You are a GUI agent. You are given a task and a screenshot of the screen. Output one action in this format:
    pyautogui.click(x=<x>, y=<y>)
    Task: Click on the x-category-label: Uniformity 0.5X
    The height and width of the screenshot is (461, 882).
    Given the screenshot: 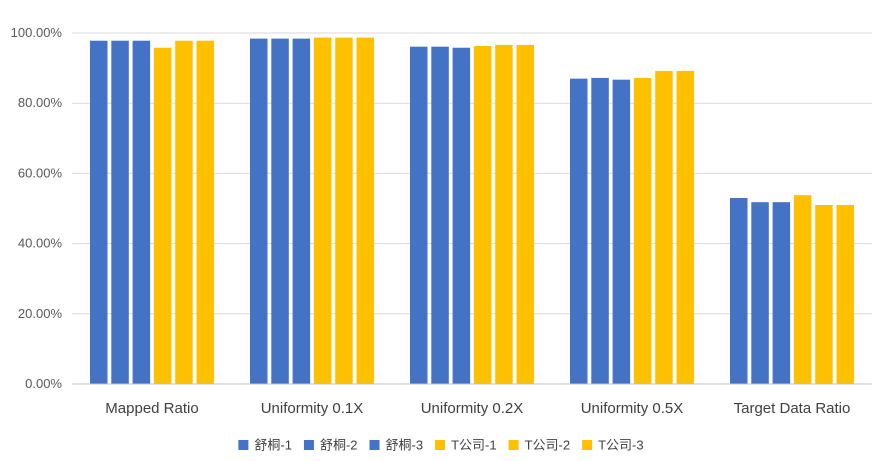 What is the action you would take?
    pyautogui.click(x=632, y=408)
    